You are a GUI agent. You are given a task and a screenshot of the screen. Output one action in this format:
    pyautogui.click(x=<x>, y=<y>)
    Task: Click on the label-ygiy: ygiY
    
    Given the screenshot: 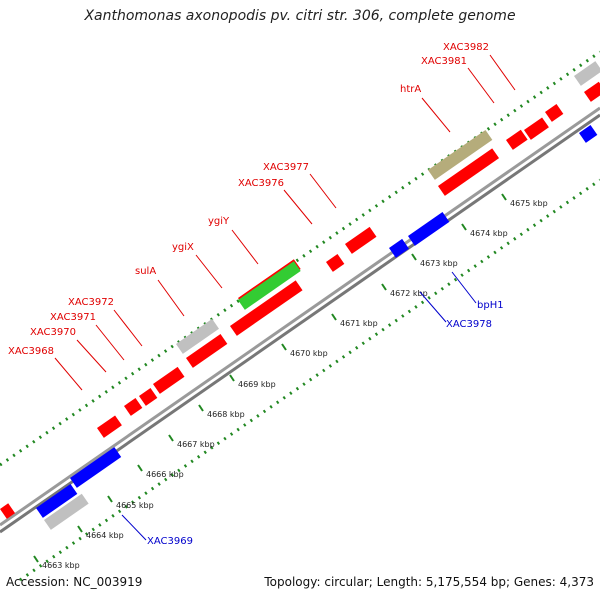 What is the action you would take?
    pyautogui.click(x=219, y=221)
    